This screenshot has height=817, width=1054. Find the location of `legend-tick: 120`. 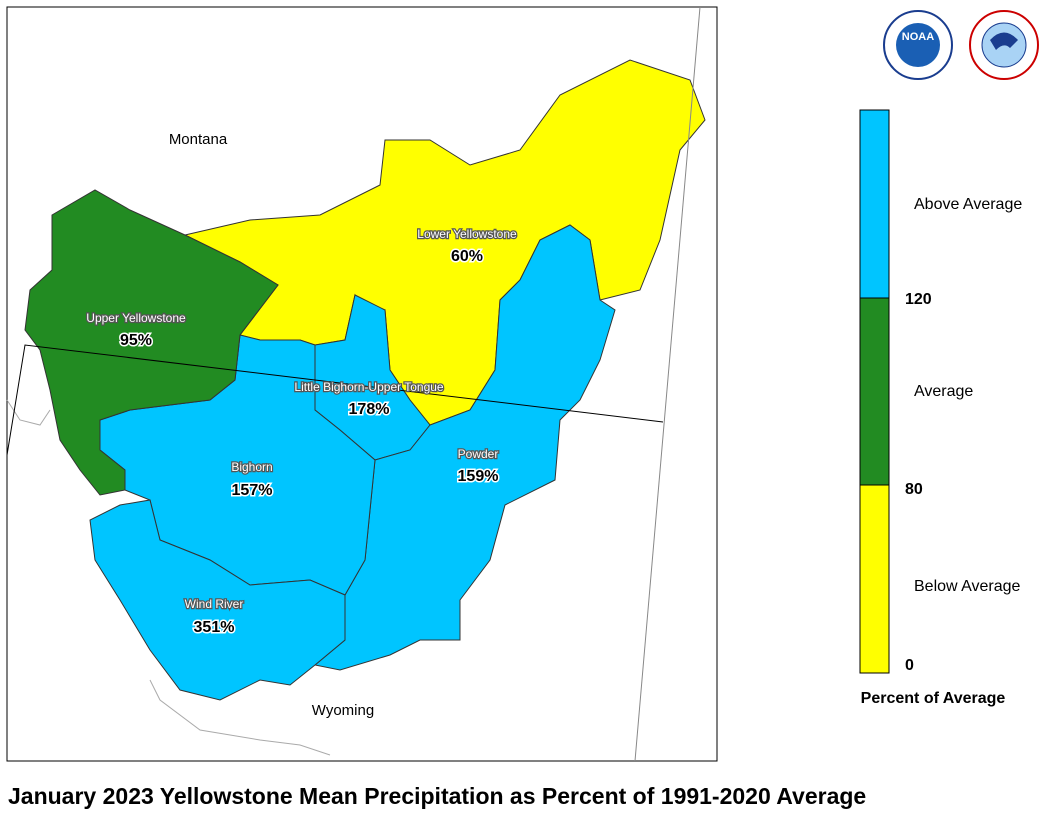

legend-tick: 120 is located at coordinates (918, 299).